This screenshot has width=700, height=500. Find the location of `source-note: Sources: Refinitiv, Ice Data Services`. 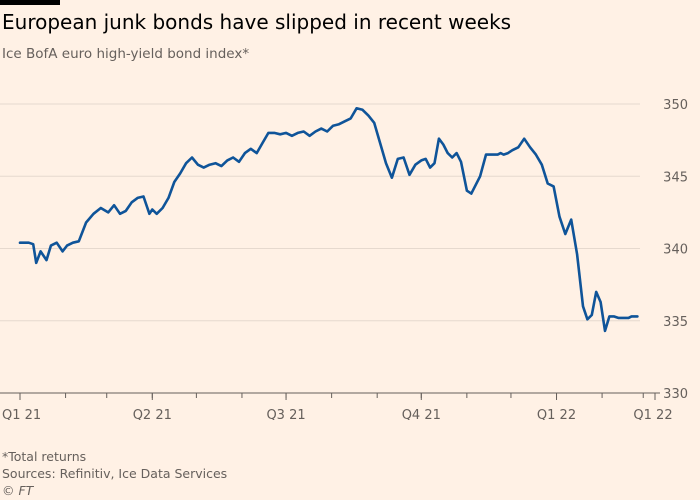

source-note: Sources: Refinitiv, Ice Data Services is located at coordinates (115, 473).